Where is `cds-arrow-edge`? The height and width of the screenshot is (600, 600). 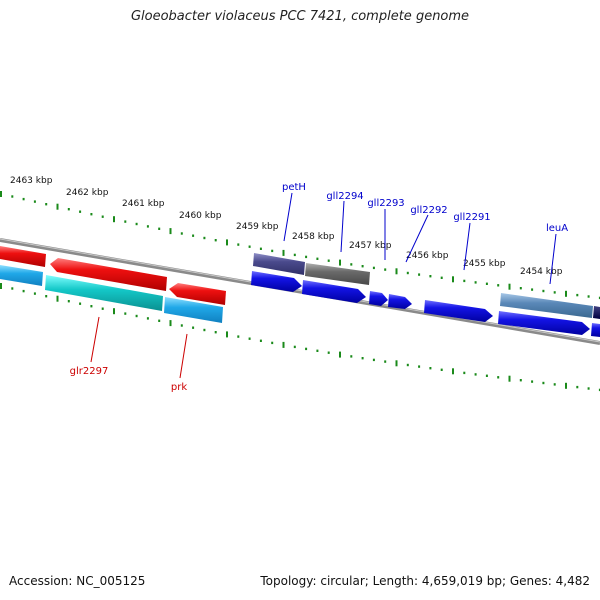
cds-arrow-edge is located at coordinates (595, 330).